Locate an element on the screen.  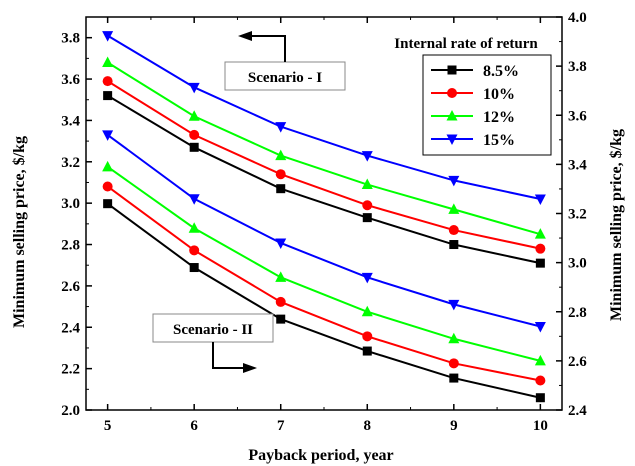
scenario-1-arrow is located at coordinates (269, 48).